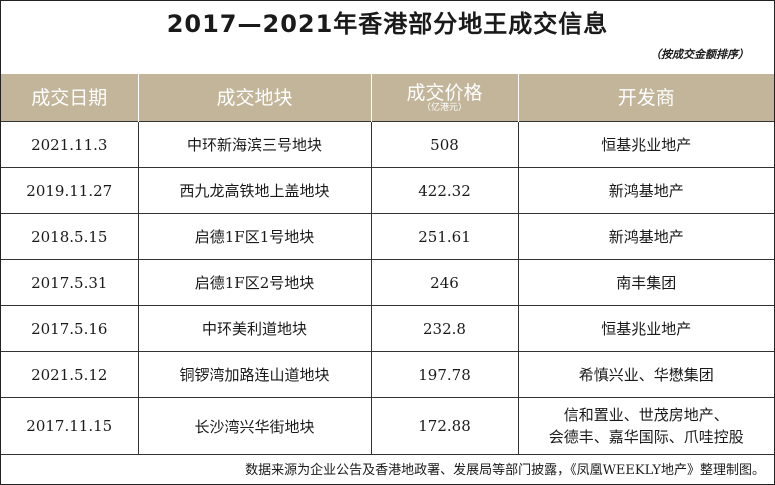 This screenshot has height=485, width=775. What do you see at coordinates (444, 108) in the screenshot?
I see `price-unit-label: （亿港元）` at bounding box center [444, 108].